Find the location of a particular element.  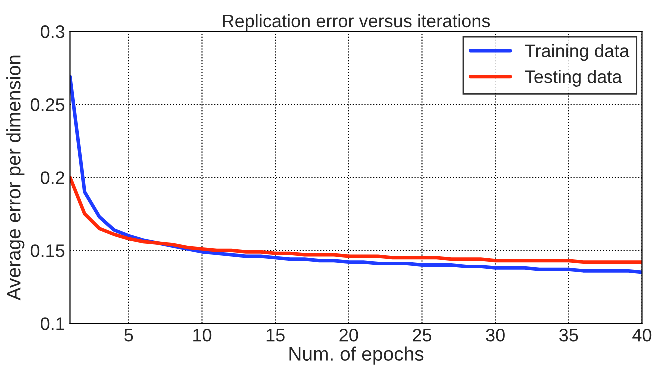

x-tick-label: 5 is located at coordinates (129, 335).